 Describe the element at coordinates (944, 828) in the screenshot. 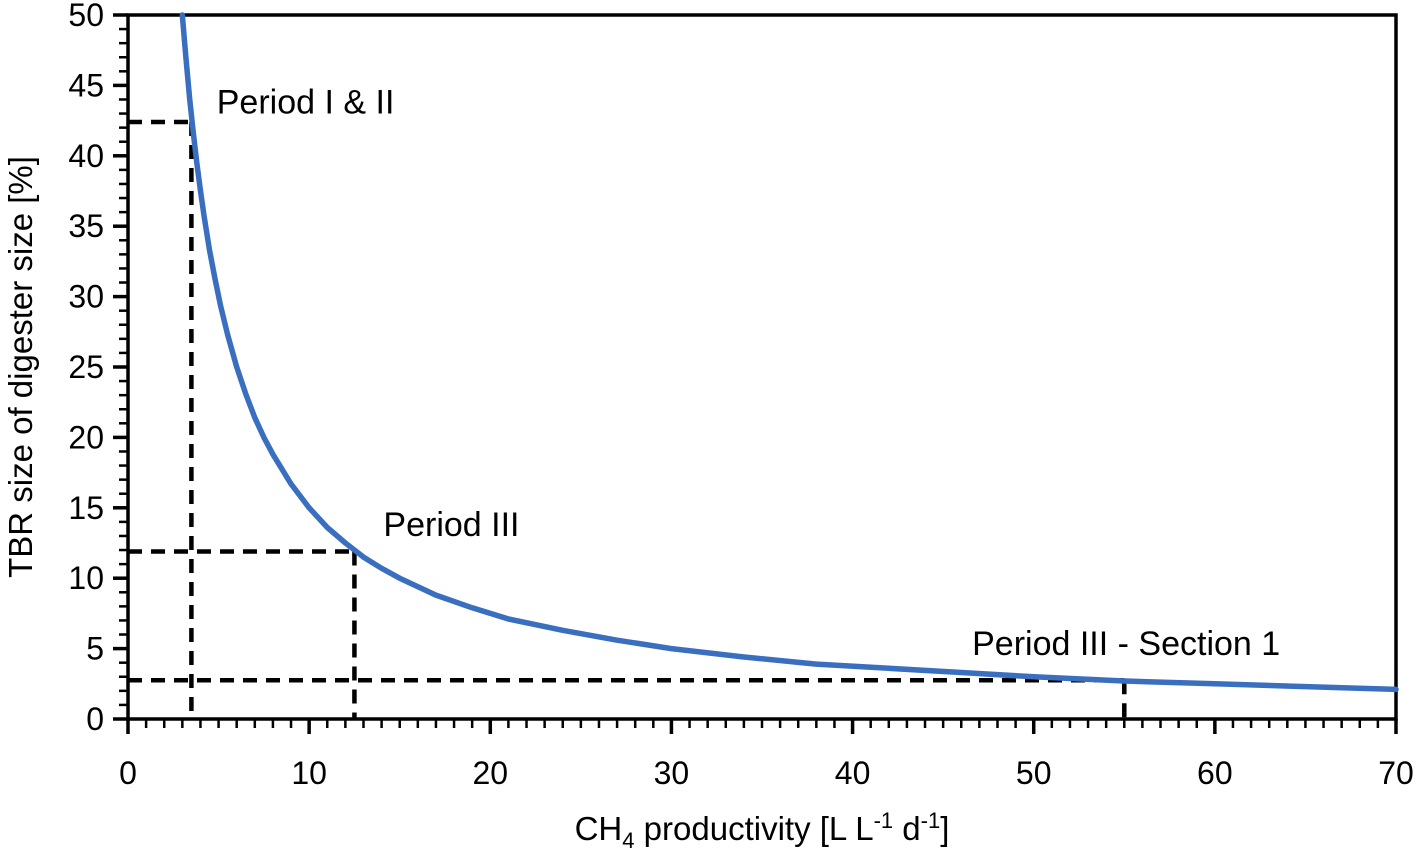

I see `x-axis-title-text: ]` at that location.